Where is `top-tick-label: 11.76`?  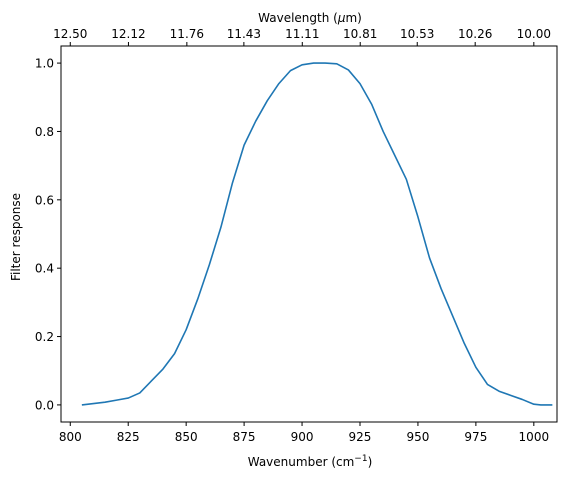 top-tick-label: 11.76 is located at coordinates (187, 34).